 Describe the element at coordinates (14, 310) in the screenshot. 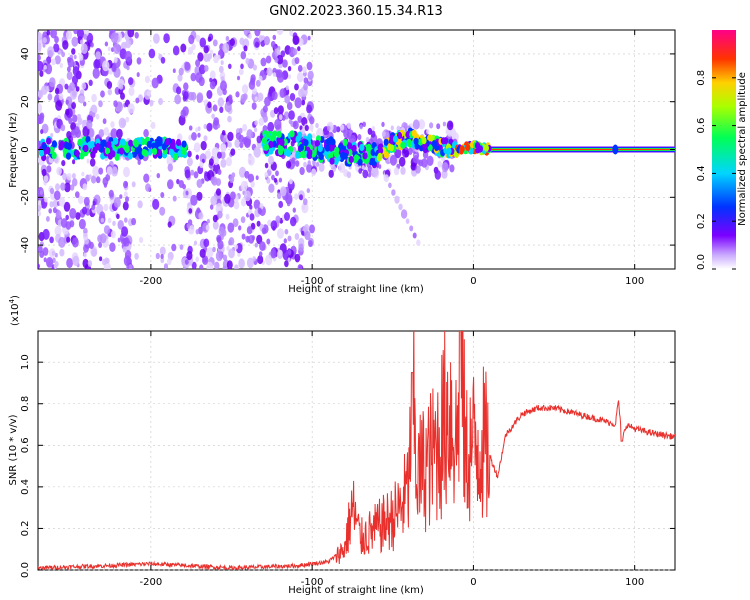

I see `svg-text: (x104)` at that location.